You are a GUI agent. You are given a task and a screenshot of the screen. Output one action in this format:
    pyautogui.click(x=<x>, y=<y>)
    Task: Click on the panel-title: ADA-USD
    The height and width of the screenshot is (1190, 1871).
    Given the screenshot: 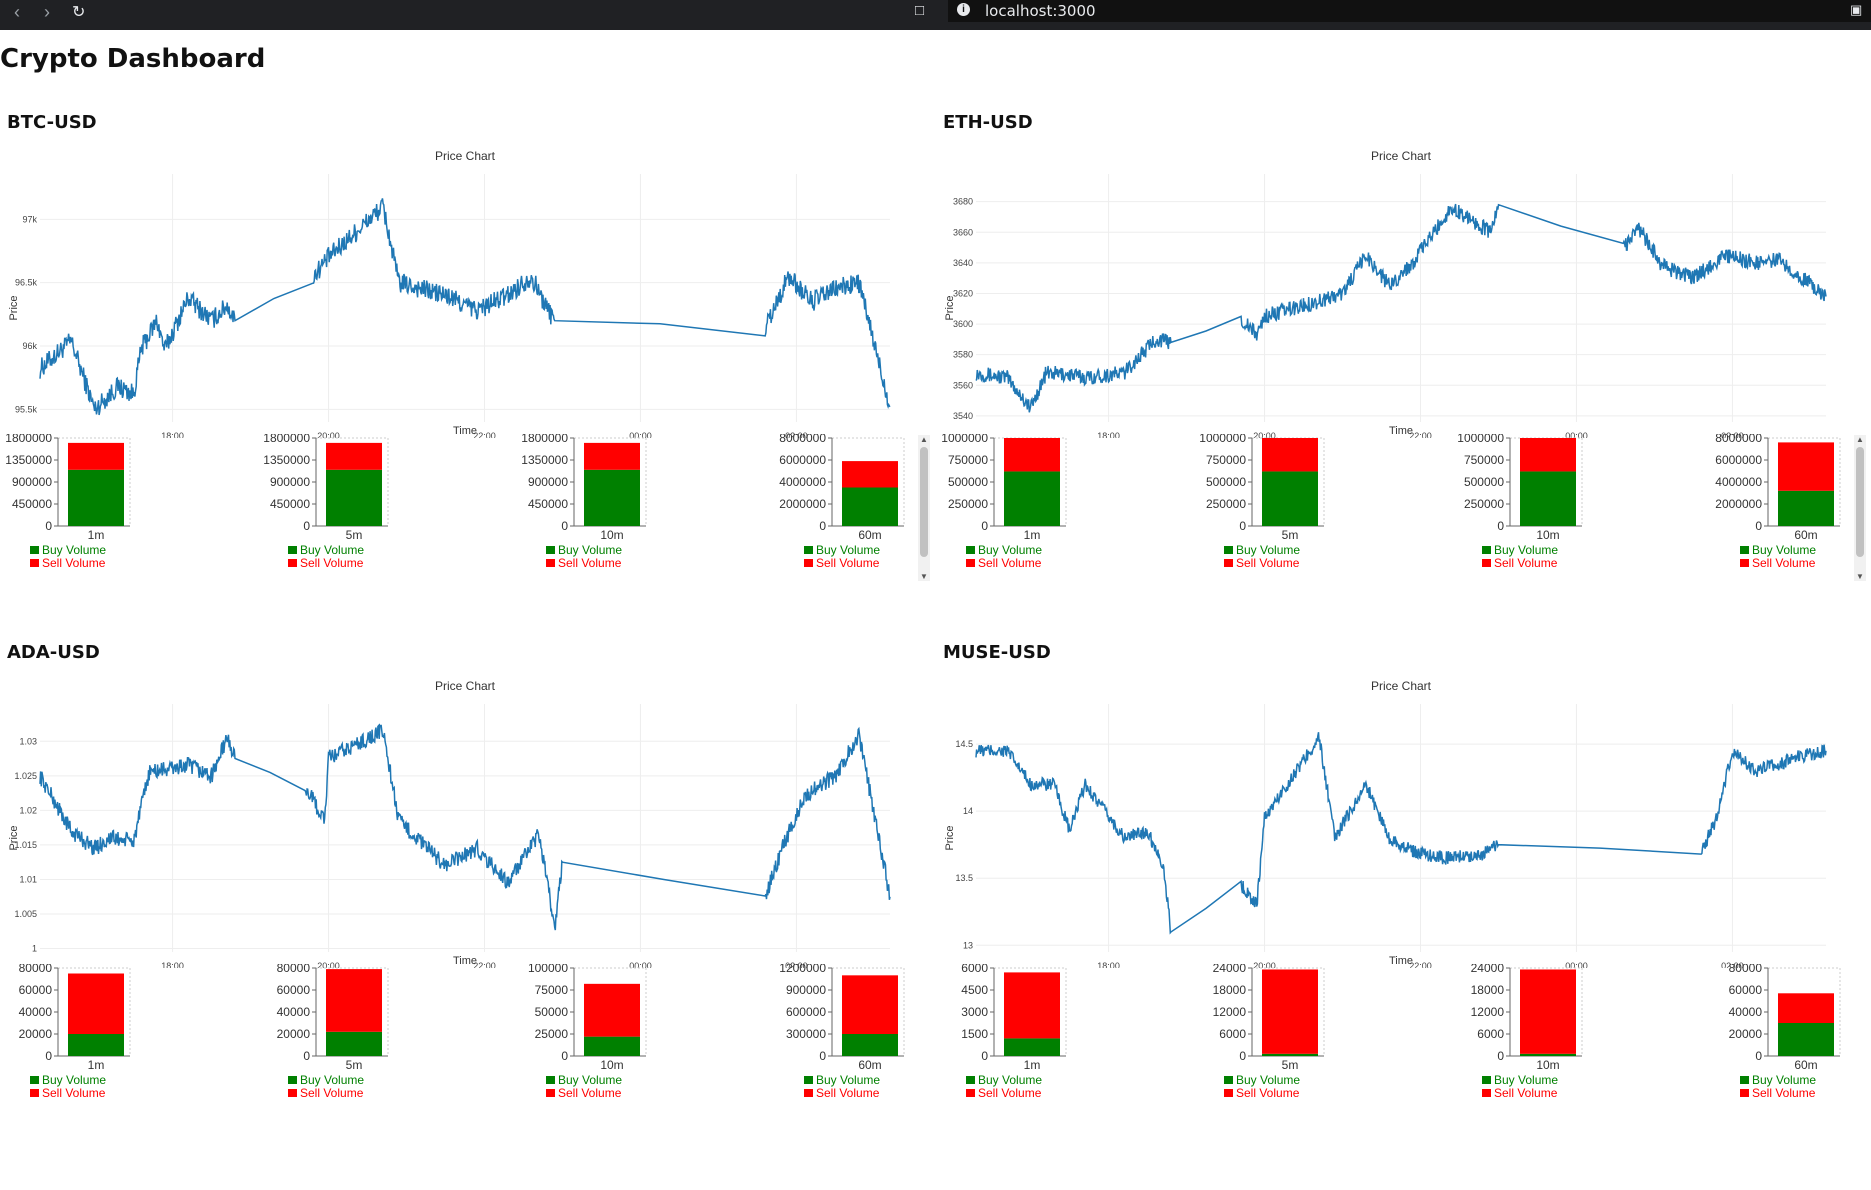 What is the action you would take?
    pyautogui.click(x=53, y=652)
    